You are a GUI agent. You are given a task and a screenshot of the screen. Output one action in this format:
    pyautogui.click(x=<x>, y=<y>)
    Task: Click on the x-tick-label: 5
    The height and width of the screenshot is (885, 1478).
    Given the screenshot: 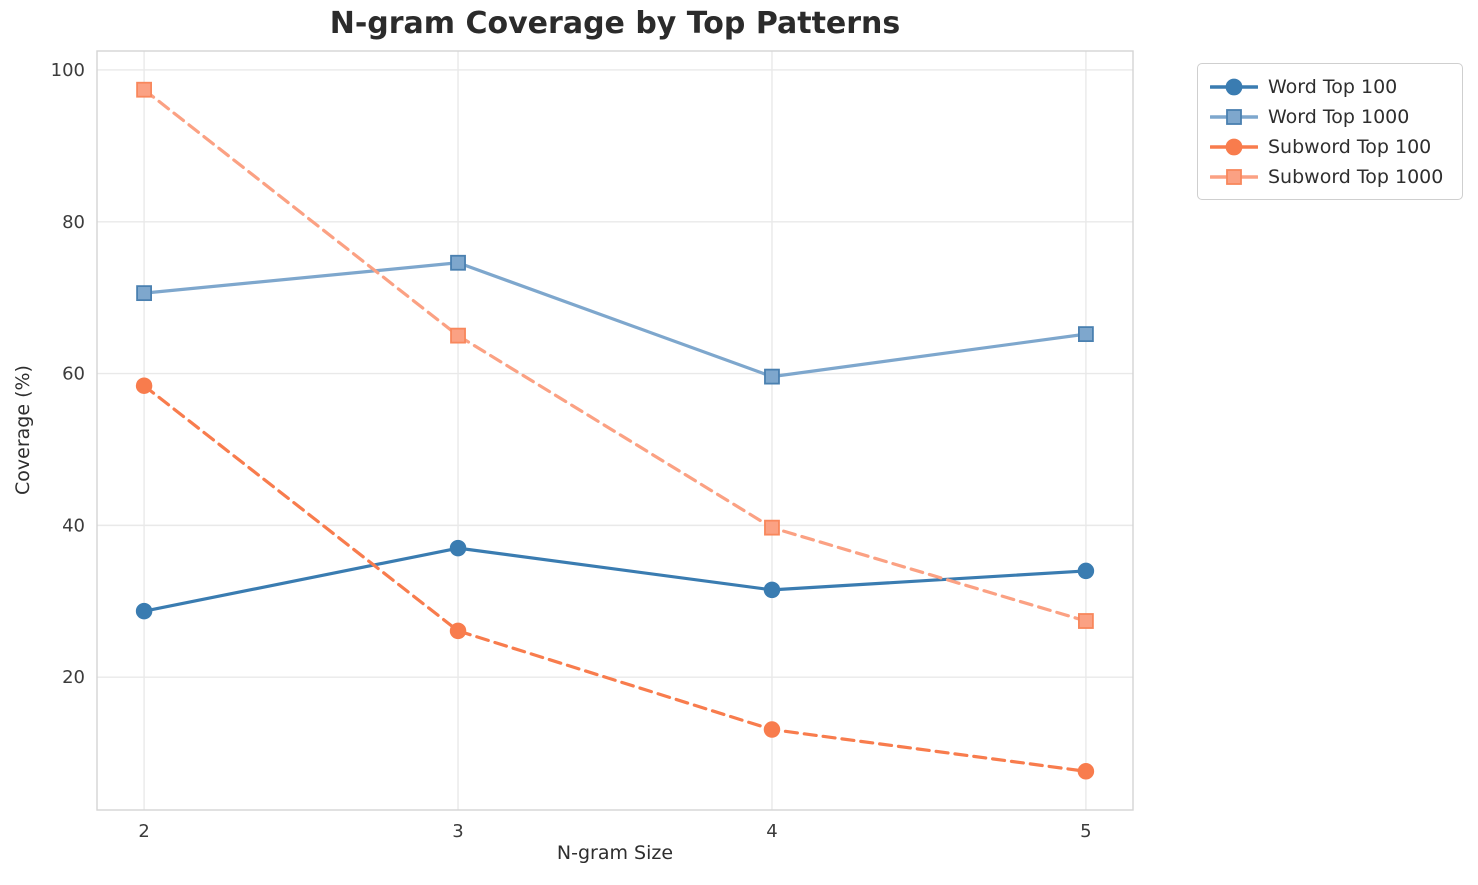 What is the action you would take?
    pyautogui.click(x=1085, y=831)
    